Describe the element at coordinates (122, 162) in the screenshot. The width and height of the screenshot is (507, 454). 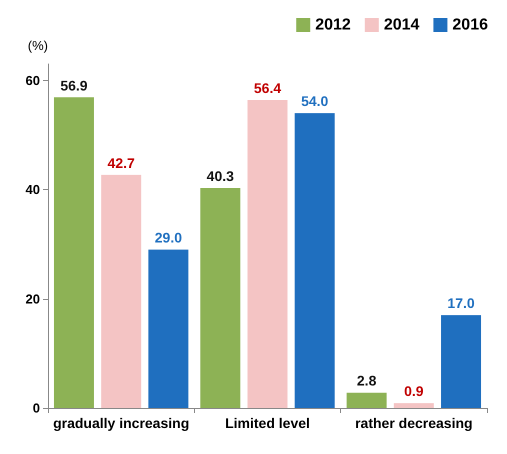
I see `data-label: 42.7` at that location.